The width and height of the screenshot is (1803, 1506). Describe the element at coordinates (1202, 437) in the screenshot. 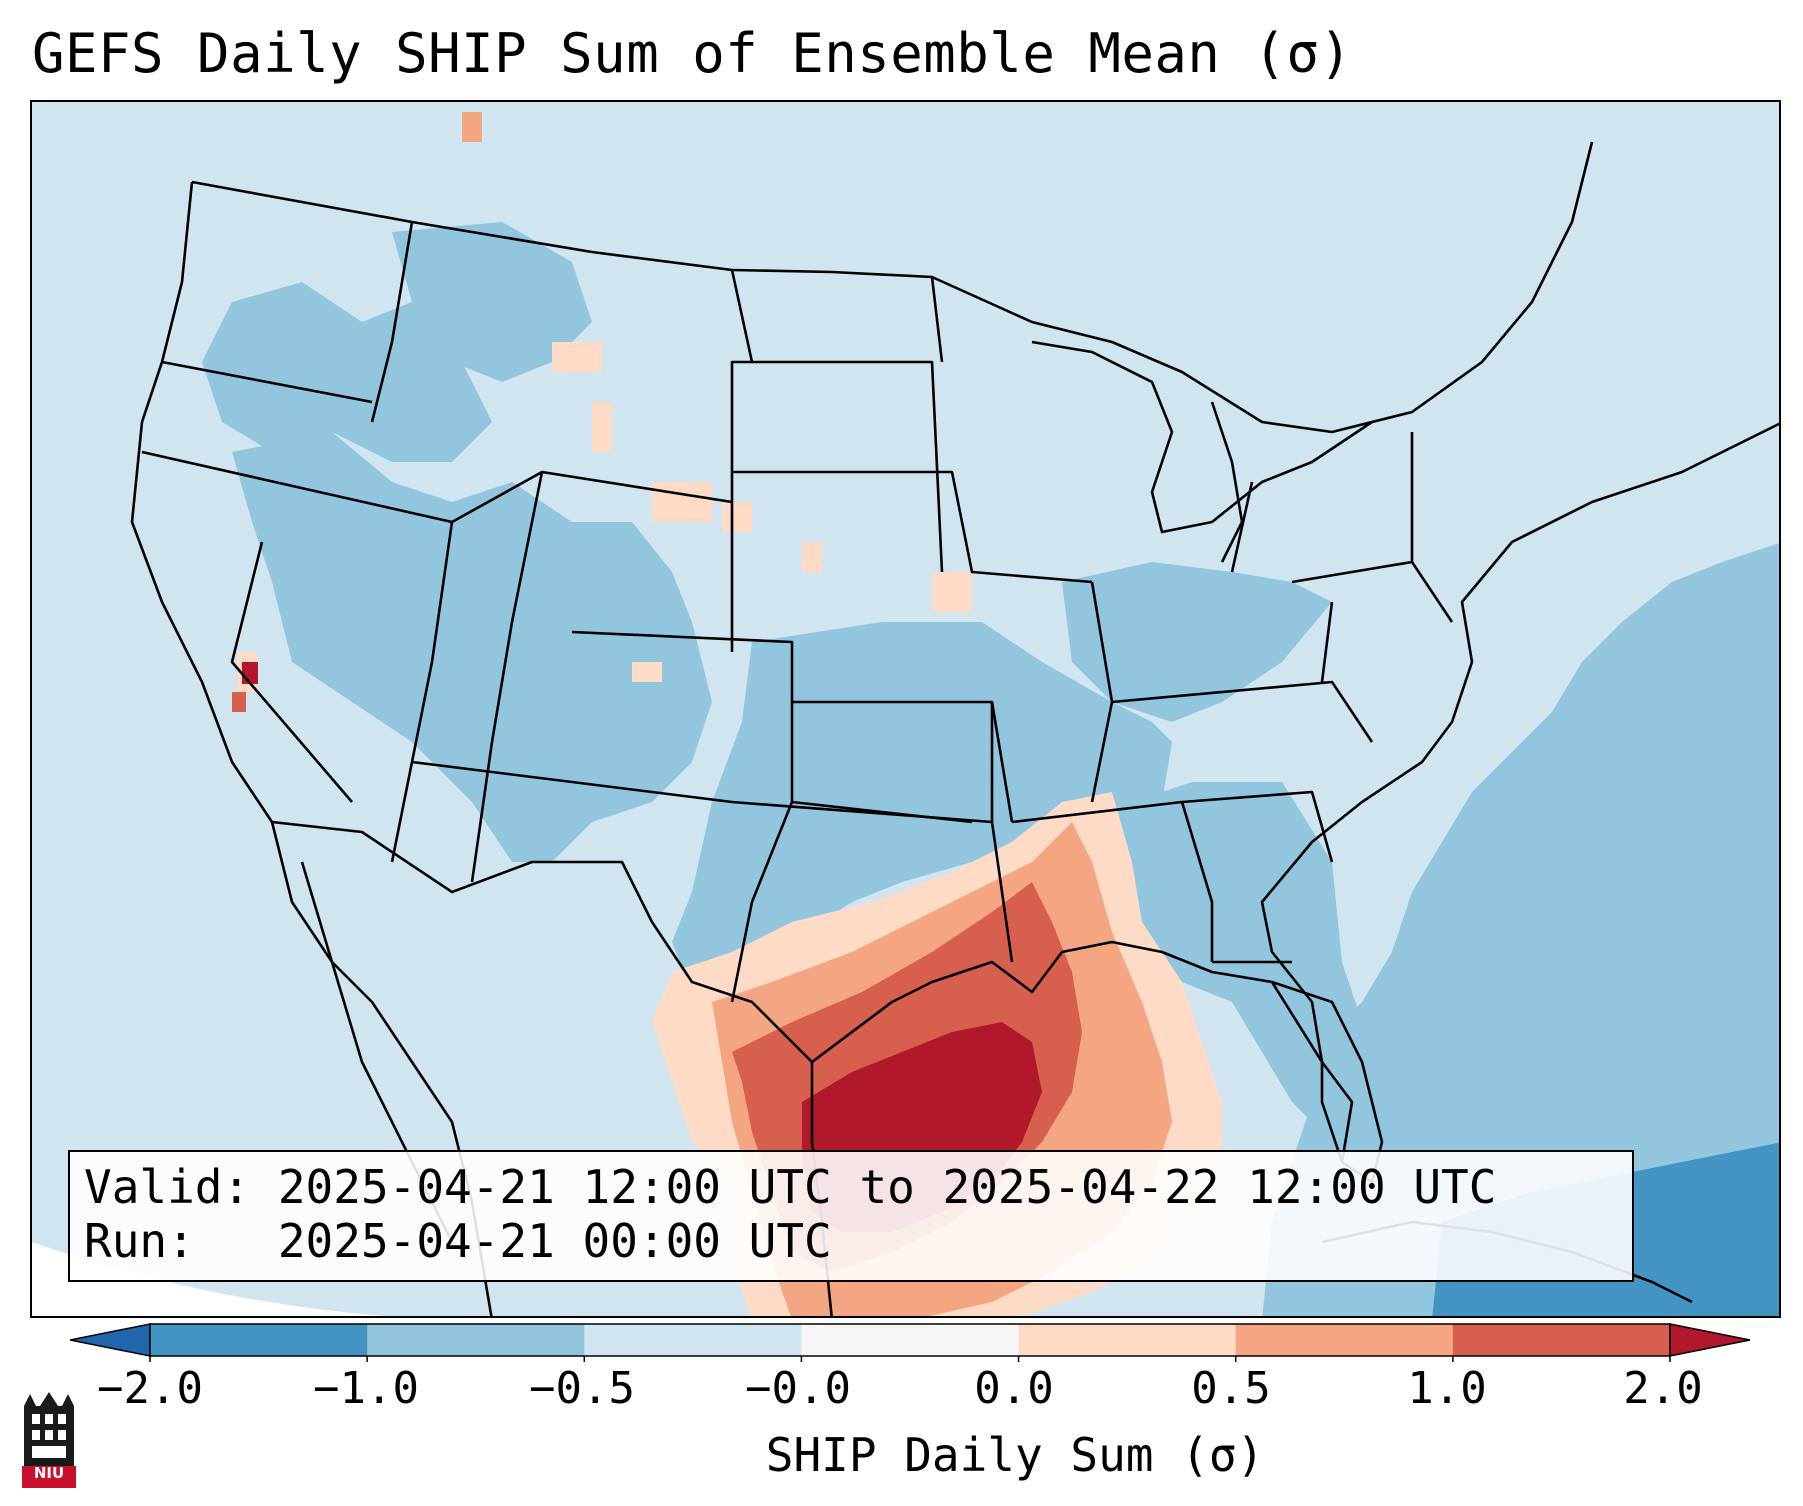

I see `great-lakes` at that location.